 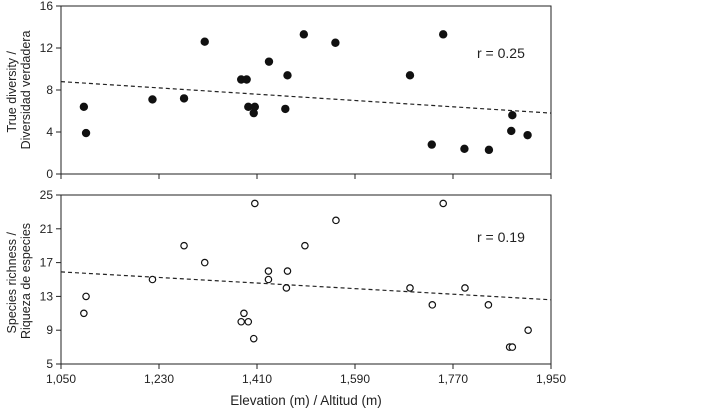 What do you see at coordinates (26, 281) in the screenshot?
I see `y-axis-title-line-2: Riqueza de especies` at bounding box center [26, 281].